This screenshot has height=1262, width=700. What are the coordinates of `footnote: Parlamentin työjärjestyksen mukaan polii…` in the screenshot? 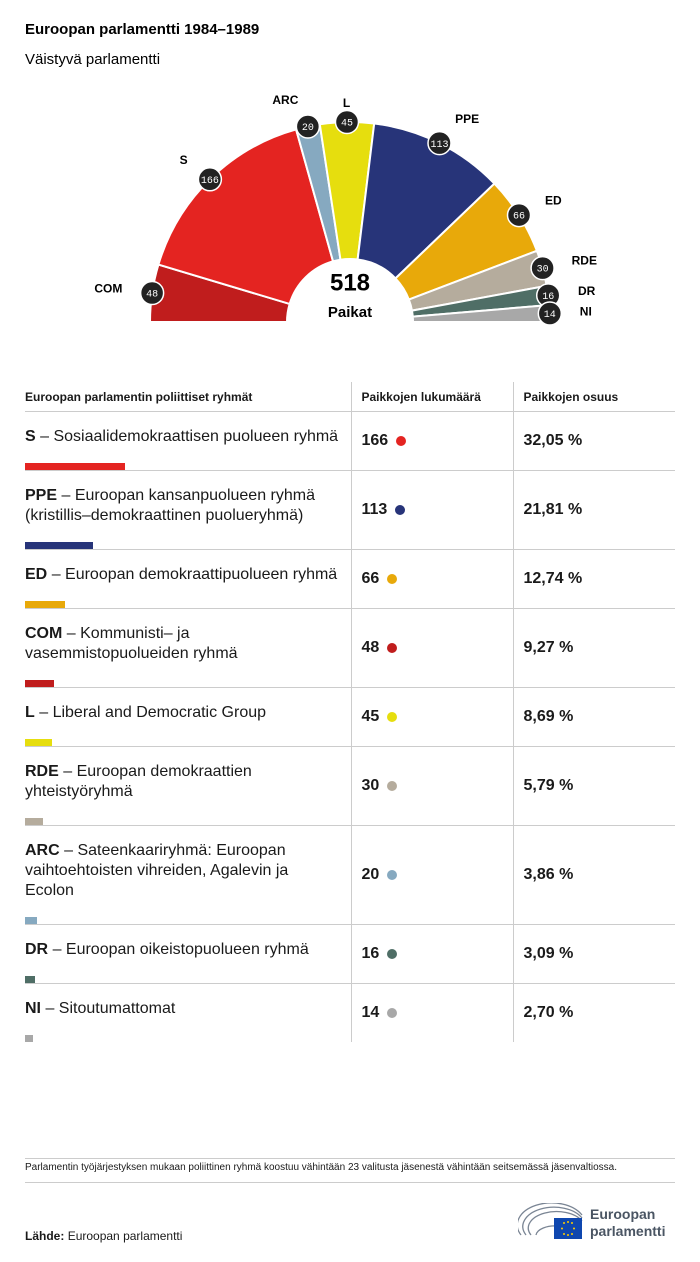 It's located at (350, 1170).